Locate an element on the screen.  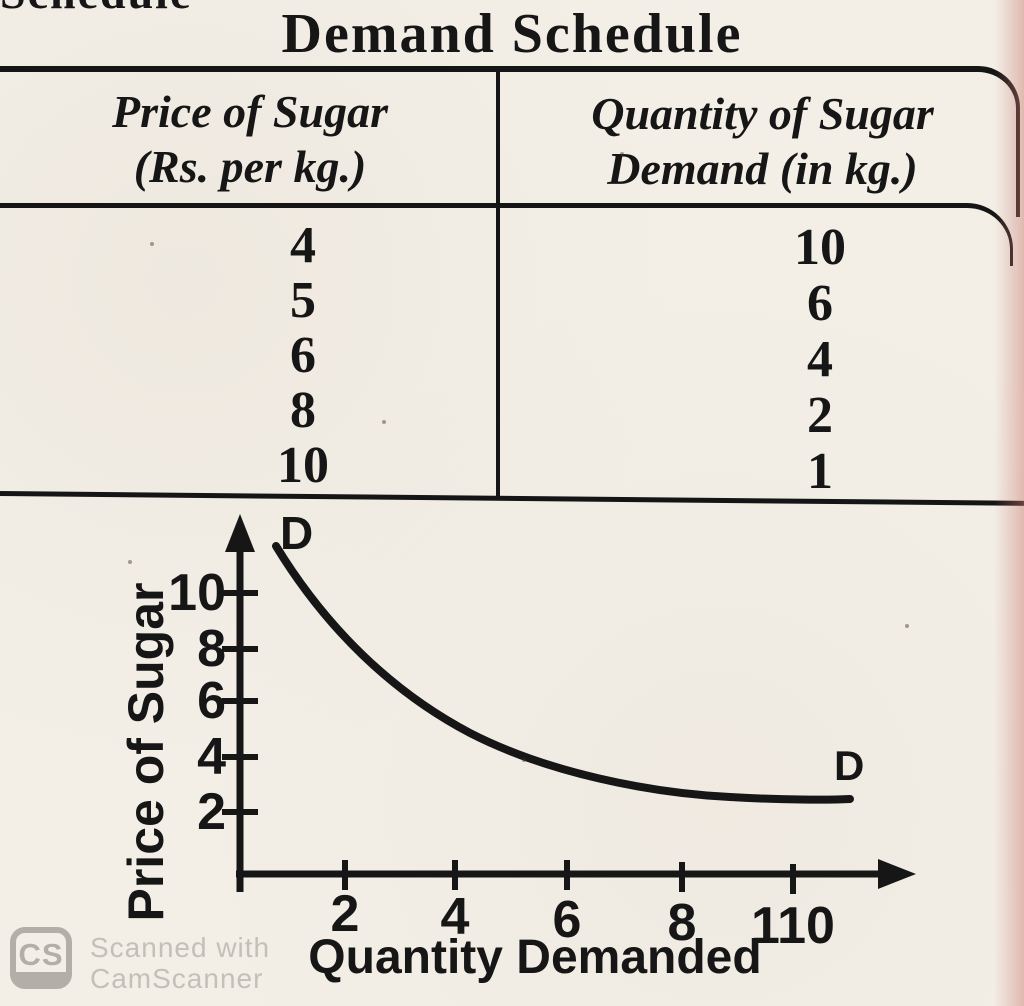
camscanner-logo-bar is located at coordinates (41, 977).